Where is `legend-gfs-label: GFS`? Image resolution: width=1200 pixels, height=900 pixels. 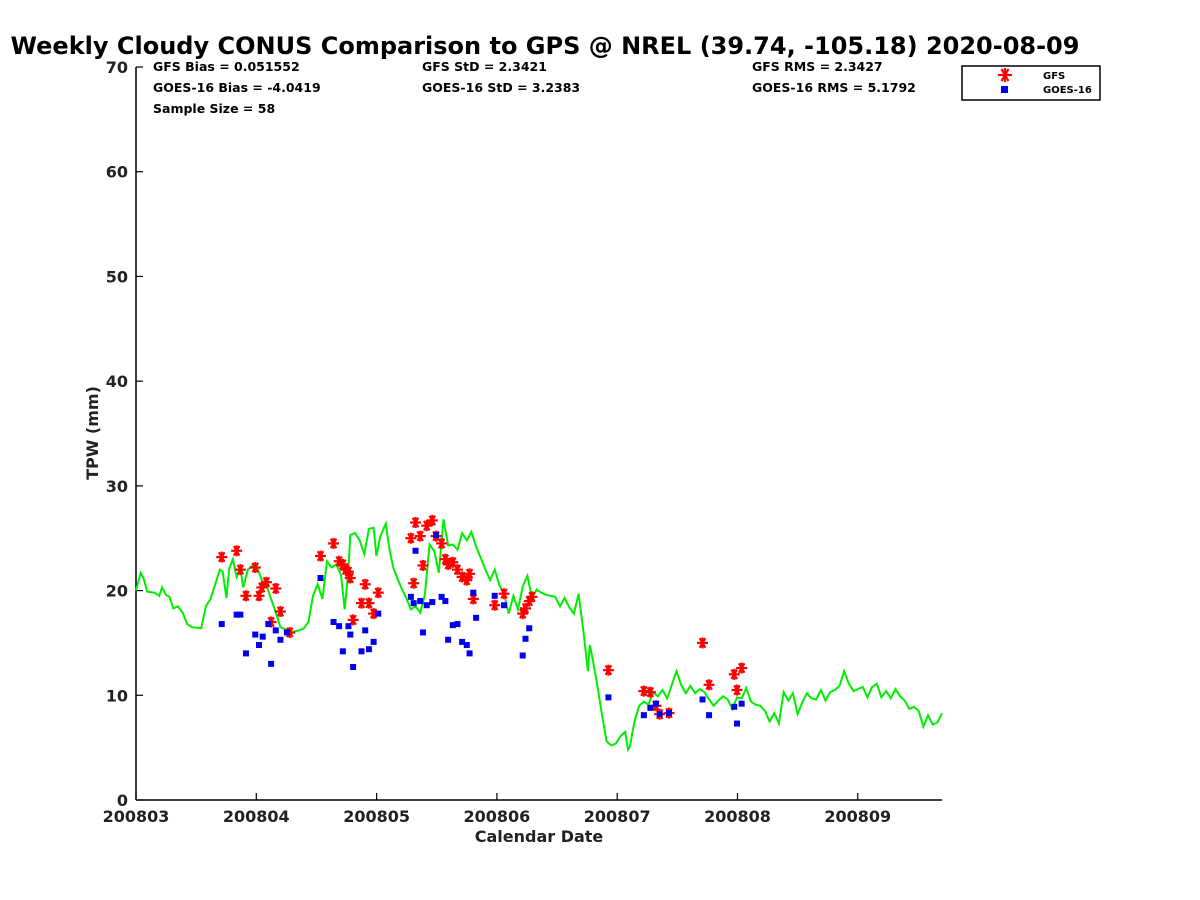 legend-gfs-label: GFS is located at coordinates (1054, 76).